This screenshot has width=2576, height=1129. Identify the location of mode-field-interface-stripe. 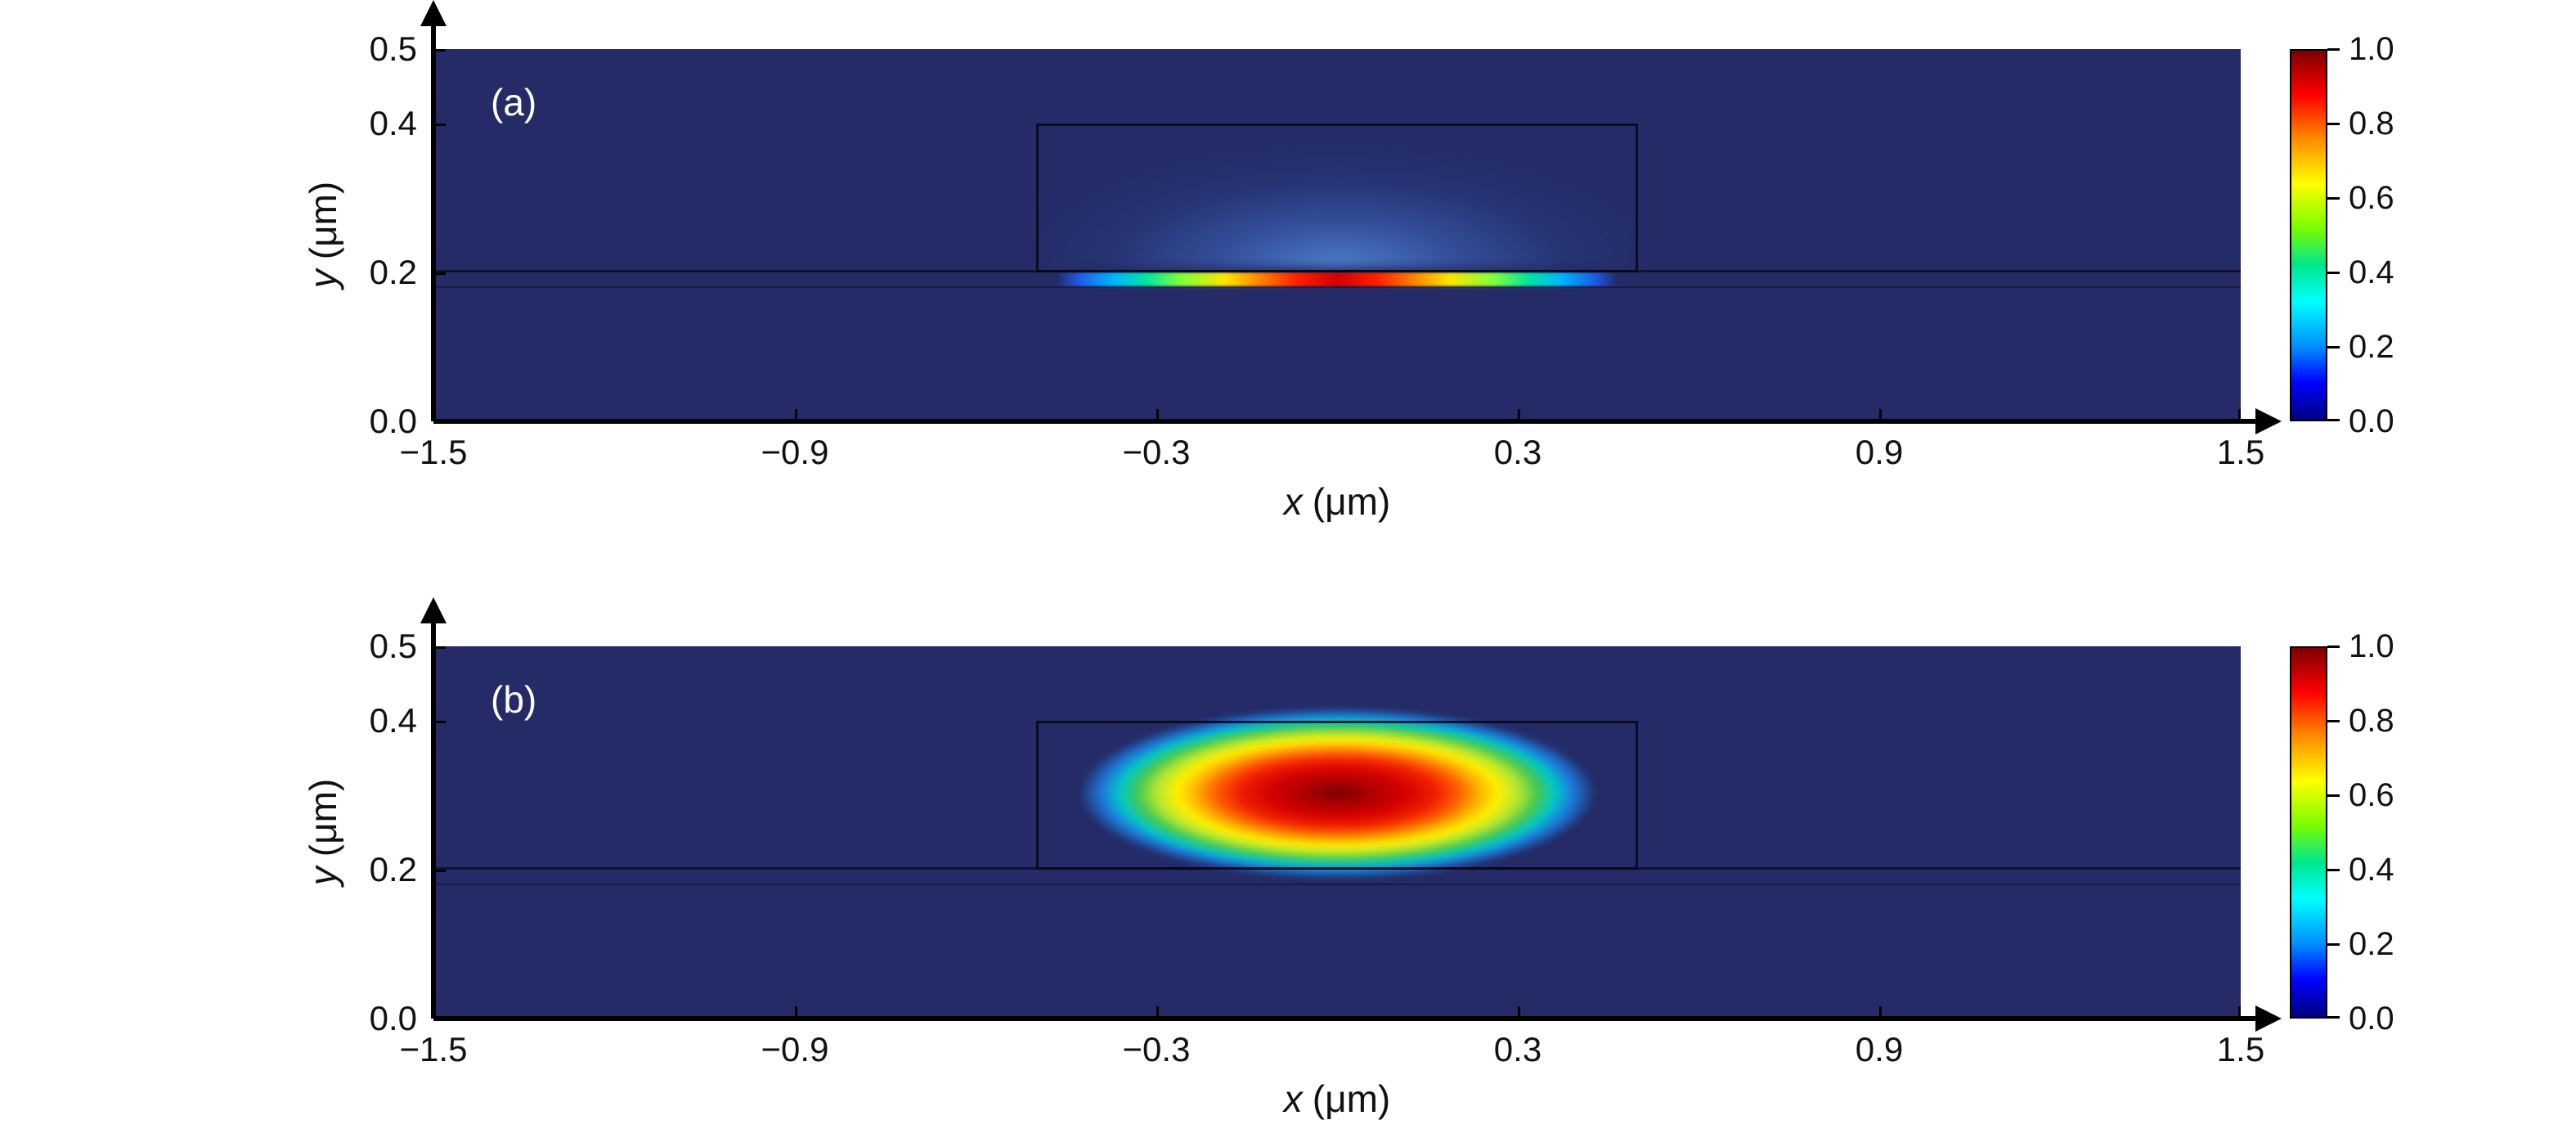
(1337, 279).